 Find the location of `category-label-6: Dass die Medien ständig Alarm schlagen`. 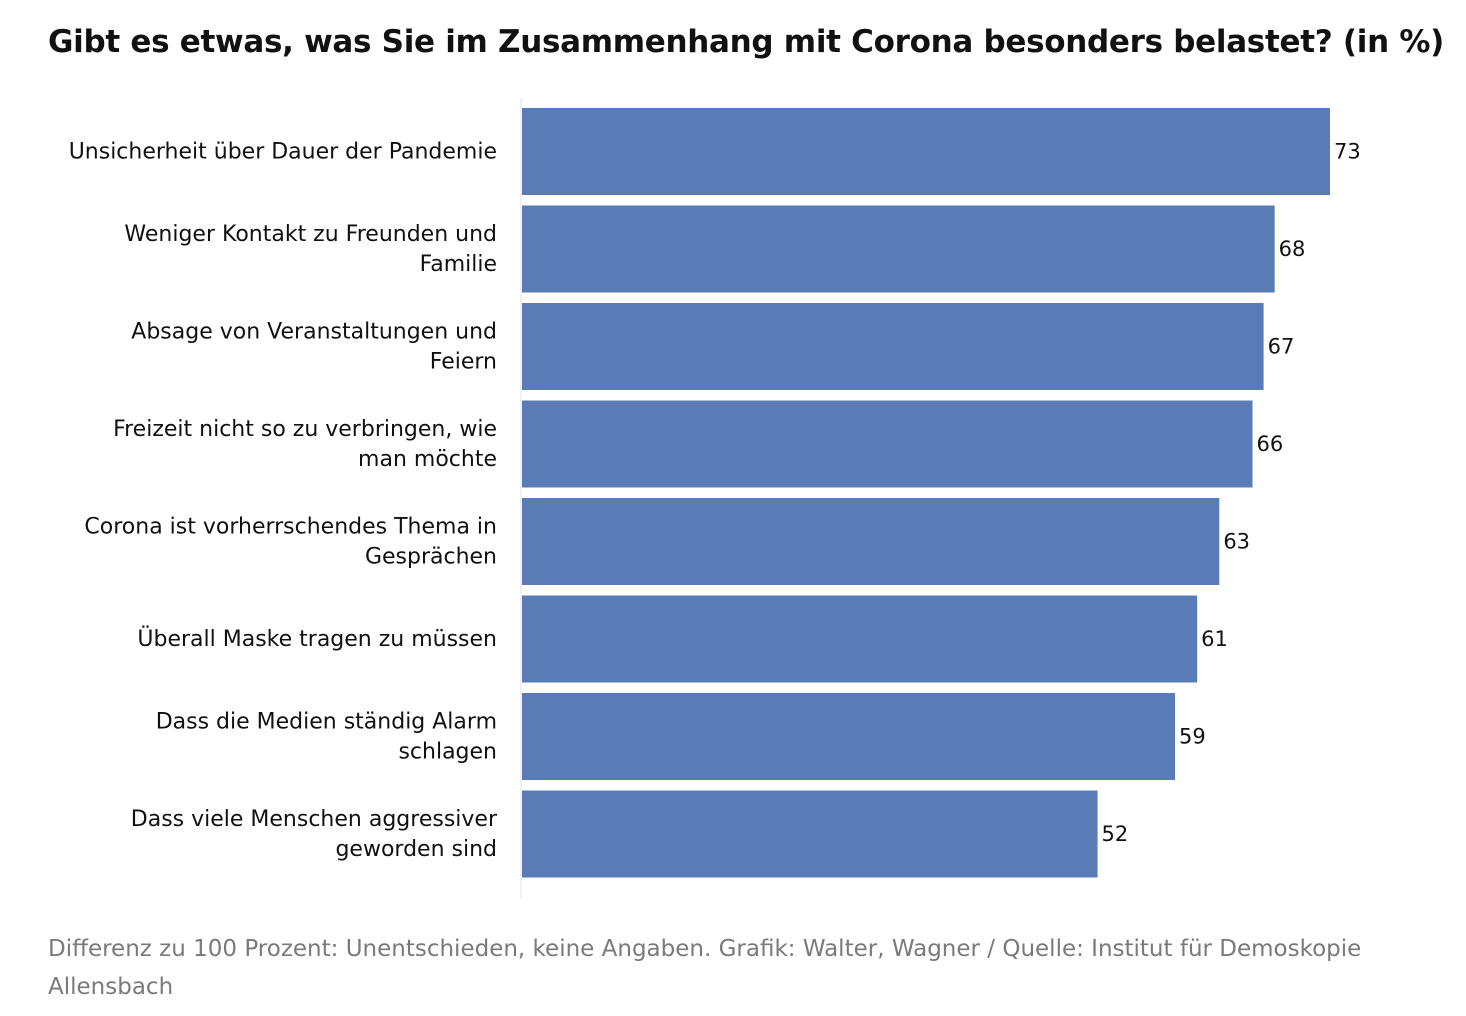

category-label-6: Dass die Medien ständig Alarm schlagen is located at coordinates (326, 736).